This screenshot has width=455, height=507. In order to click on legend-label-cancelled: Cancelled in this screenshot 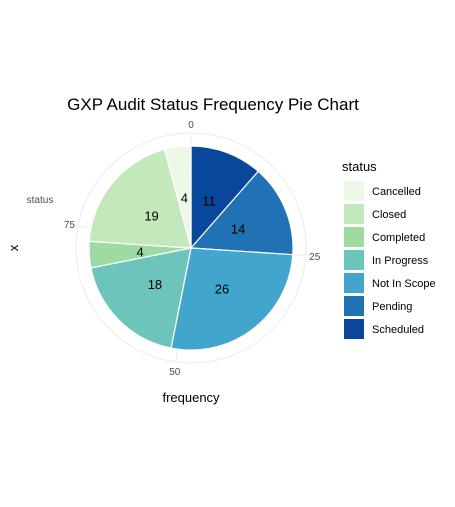, I will do `click(396, 192)`.